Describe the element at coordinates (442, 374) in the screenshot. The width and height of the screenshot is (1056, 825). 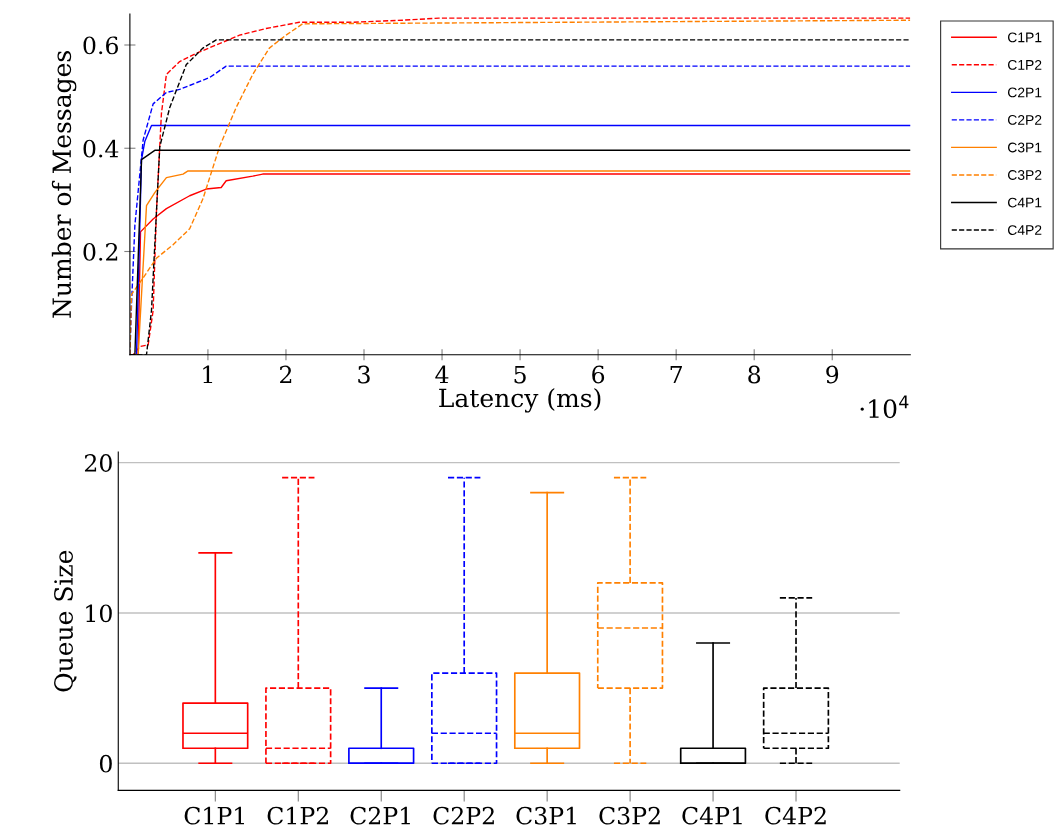
I see `x-tick-label: 4` at that location.